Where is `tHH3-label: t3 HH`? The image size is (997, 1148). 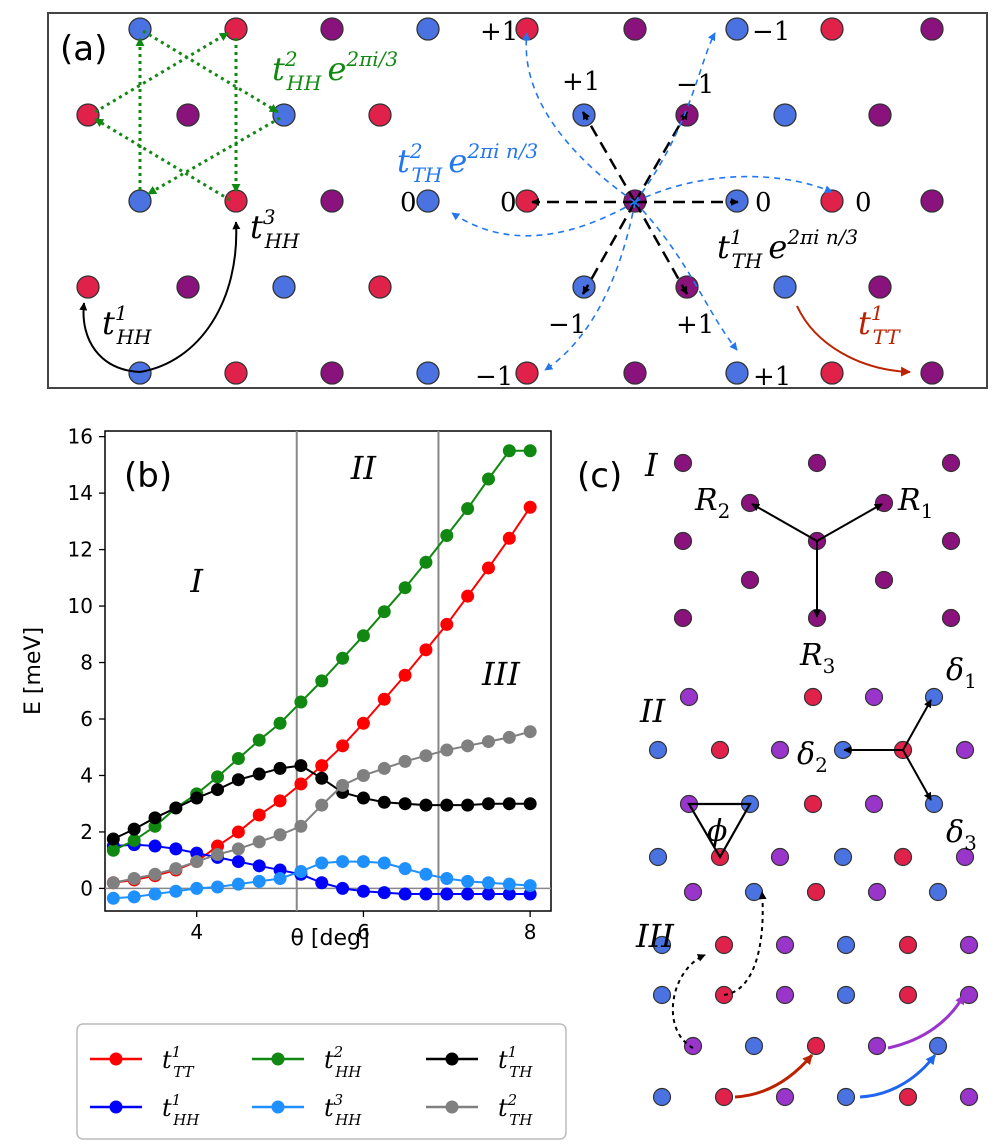
tHH3-label: t3 HH is located at coordinates (275, 229).